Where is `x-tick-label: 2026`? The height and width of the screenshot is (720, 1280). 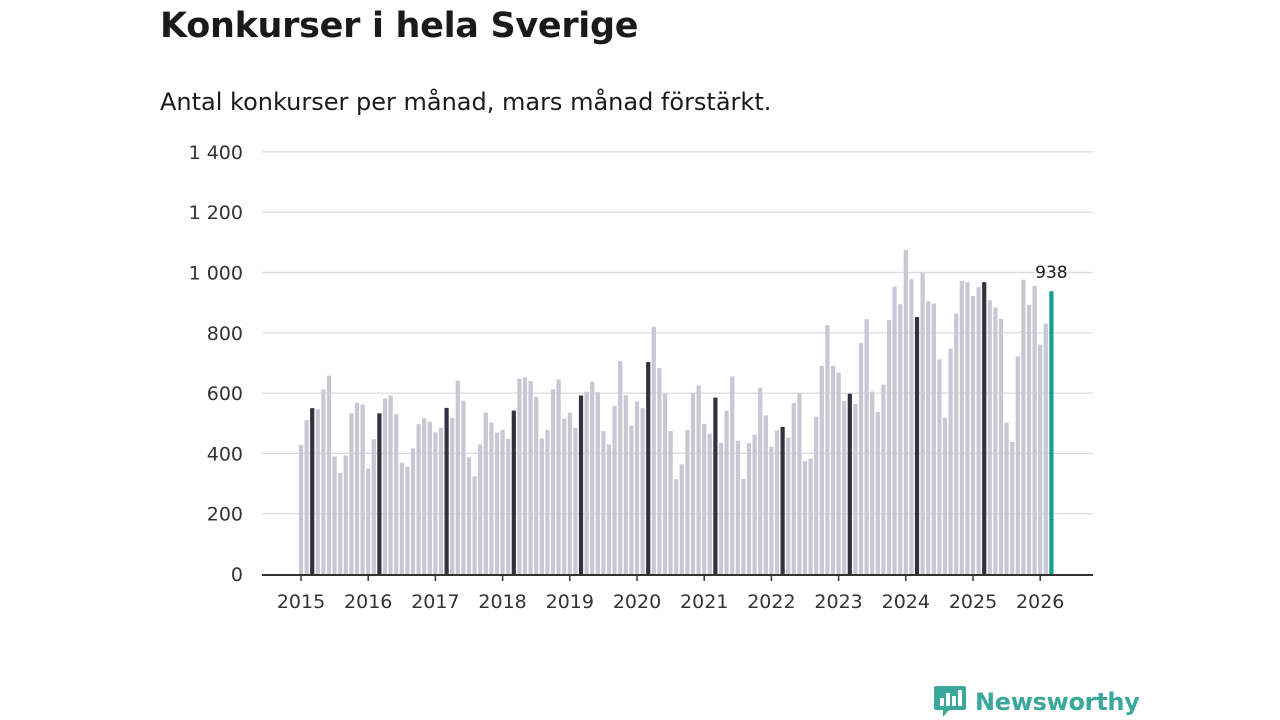
x-tick-label: 2026 is located at coordinates (1040, 602).